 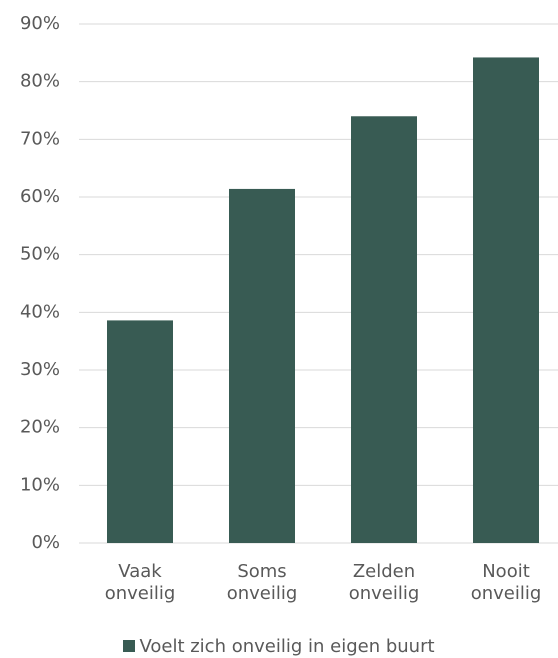 I want to click on x-tick-label: Zelden onveilig, so click(x=384, y=582).